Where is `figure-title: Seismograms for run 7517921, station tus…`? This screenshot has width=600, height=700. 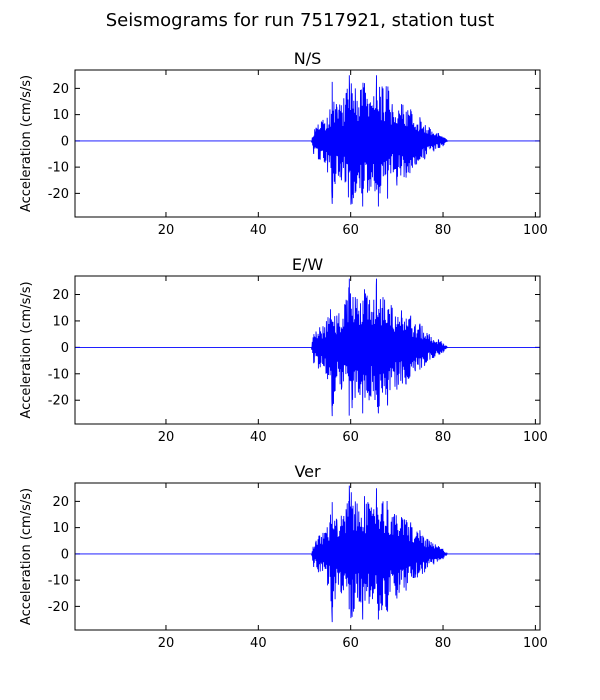
figure-title: Seismograms for run 7517921, station tus… is located at coordinates (300, 20).